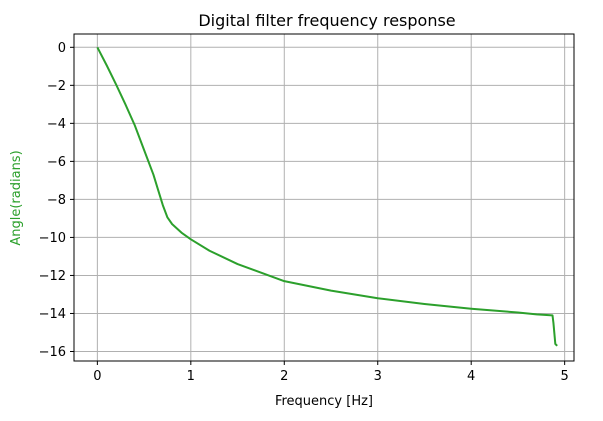  What do you see at coordinates (16, 197) in the screenshot?
I see `y-axis-label: Angle(radians)` at bounding box center [16, 197].